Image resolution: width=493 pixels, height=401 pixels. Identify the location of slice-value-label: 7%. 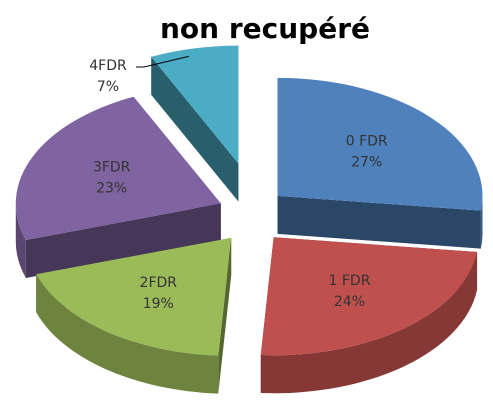
(108, 87).